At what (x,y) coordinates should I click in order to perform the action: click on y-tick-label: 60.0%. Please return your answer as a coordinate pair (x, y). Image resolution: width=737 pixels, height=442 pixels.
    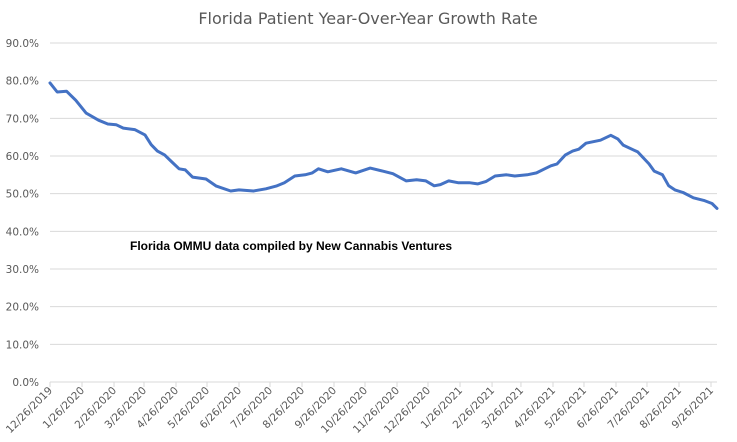
    Looking at the image, I should click on (22, 157).